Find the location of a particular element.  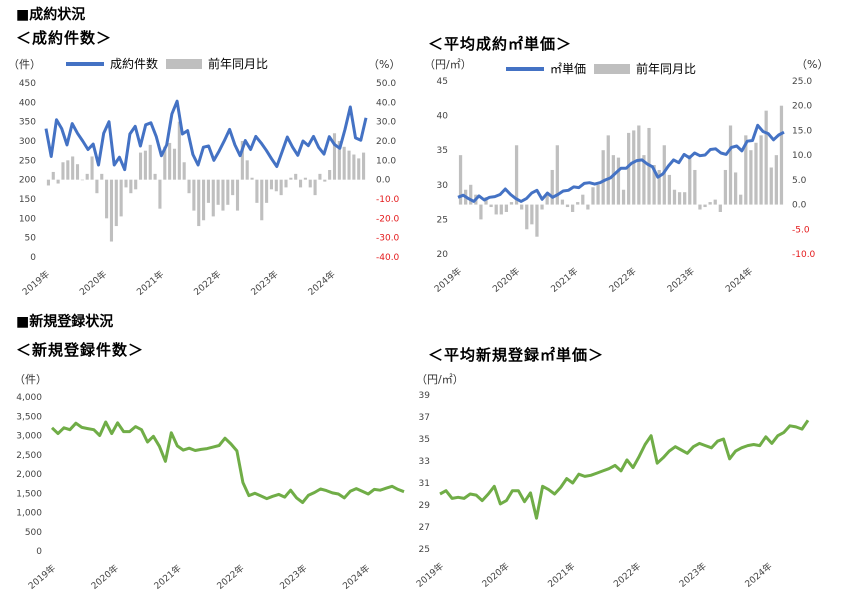

legend-bar-swatch is located at coordinates (612, 68).